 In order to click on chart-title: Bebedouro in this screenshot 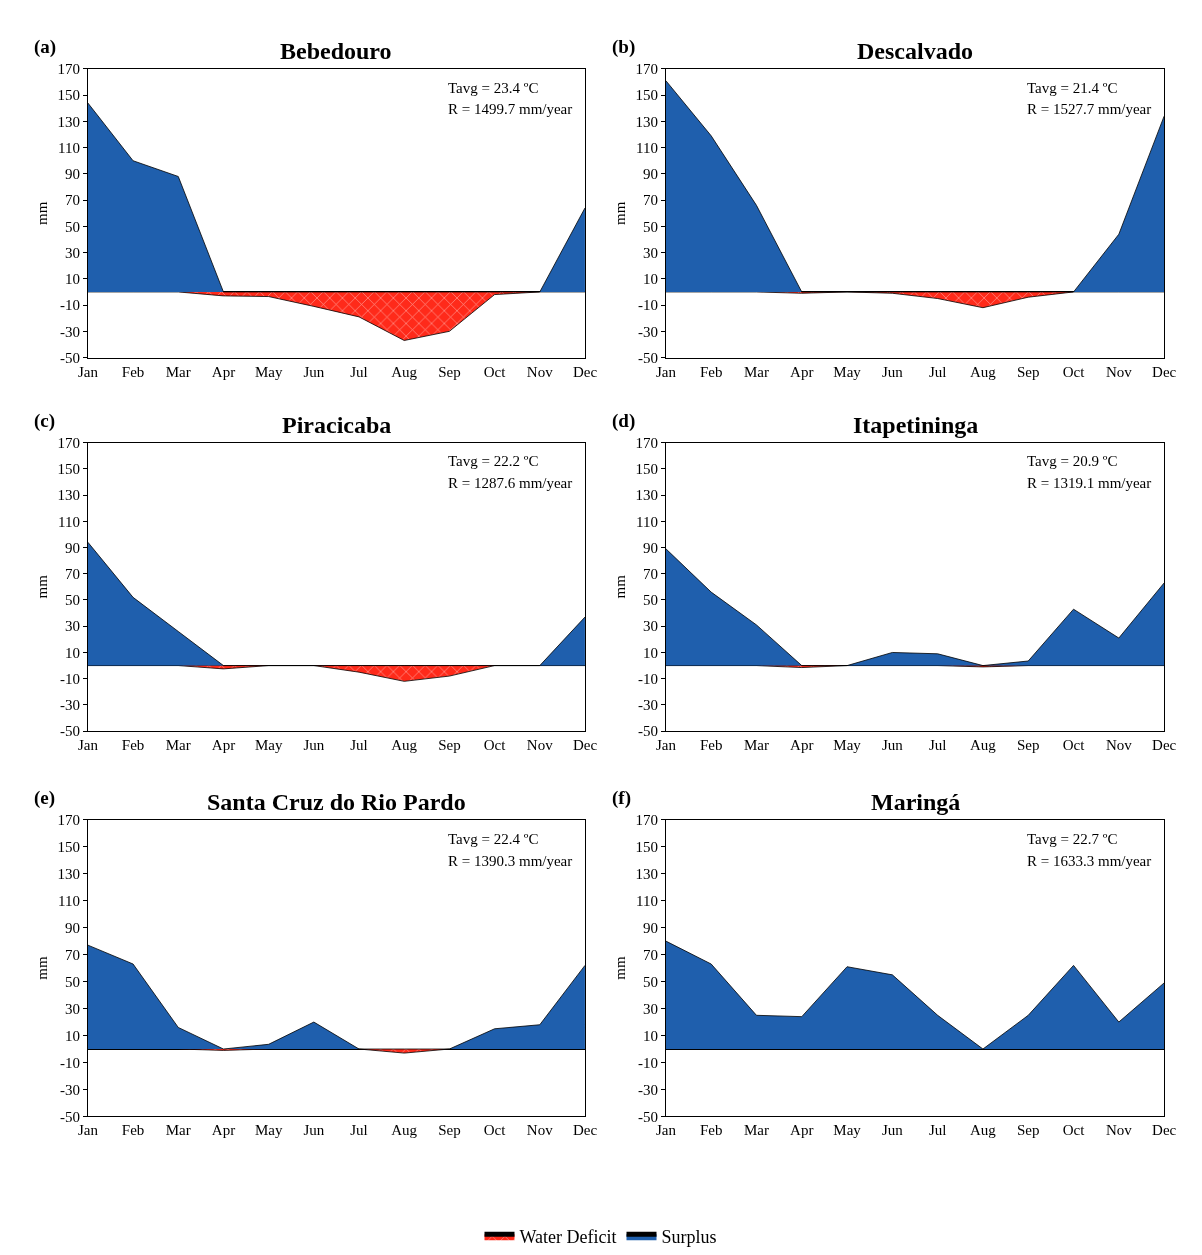, I will do `click(336, 51)`.